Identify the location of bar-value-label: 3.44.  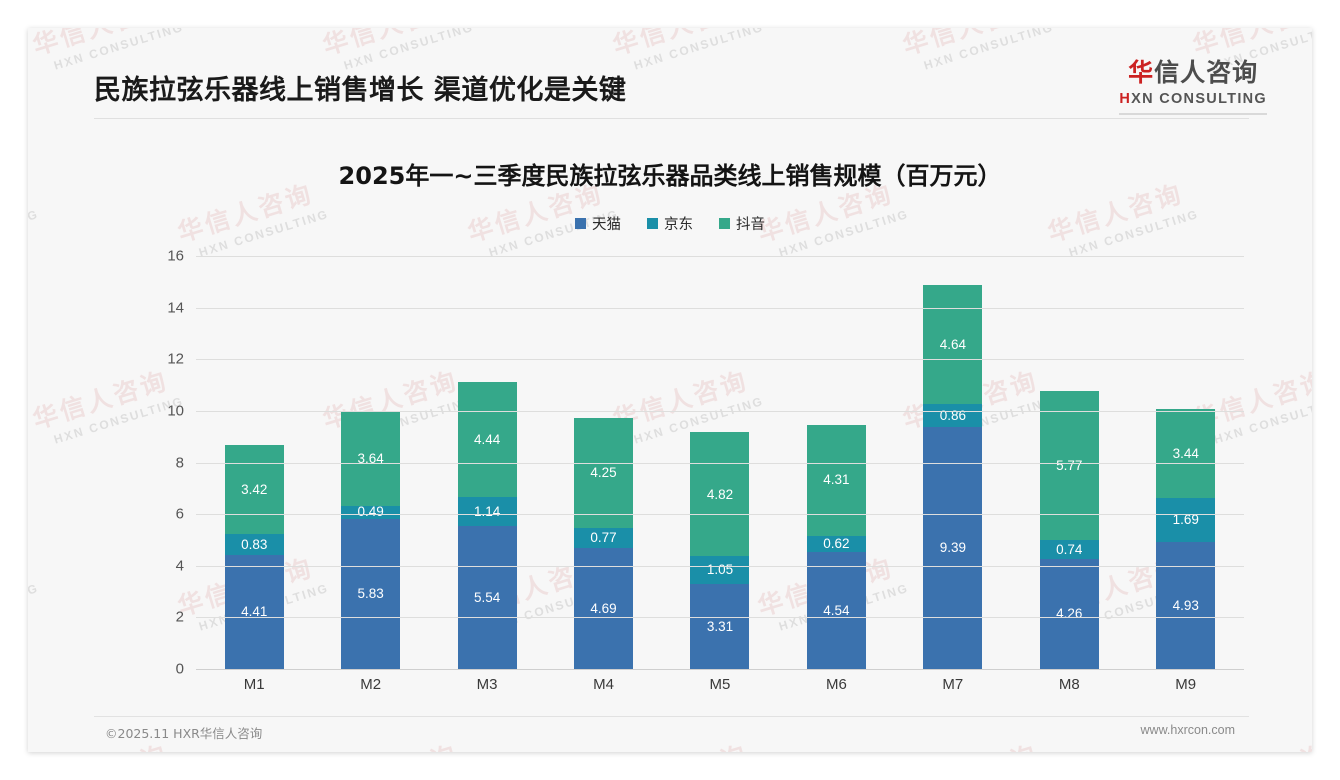
(1185, 453).